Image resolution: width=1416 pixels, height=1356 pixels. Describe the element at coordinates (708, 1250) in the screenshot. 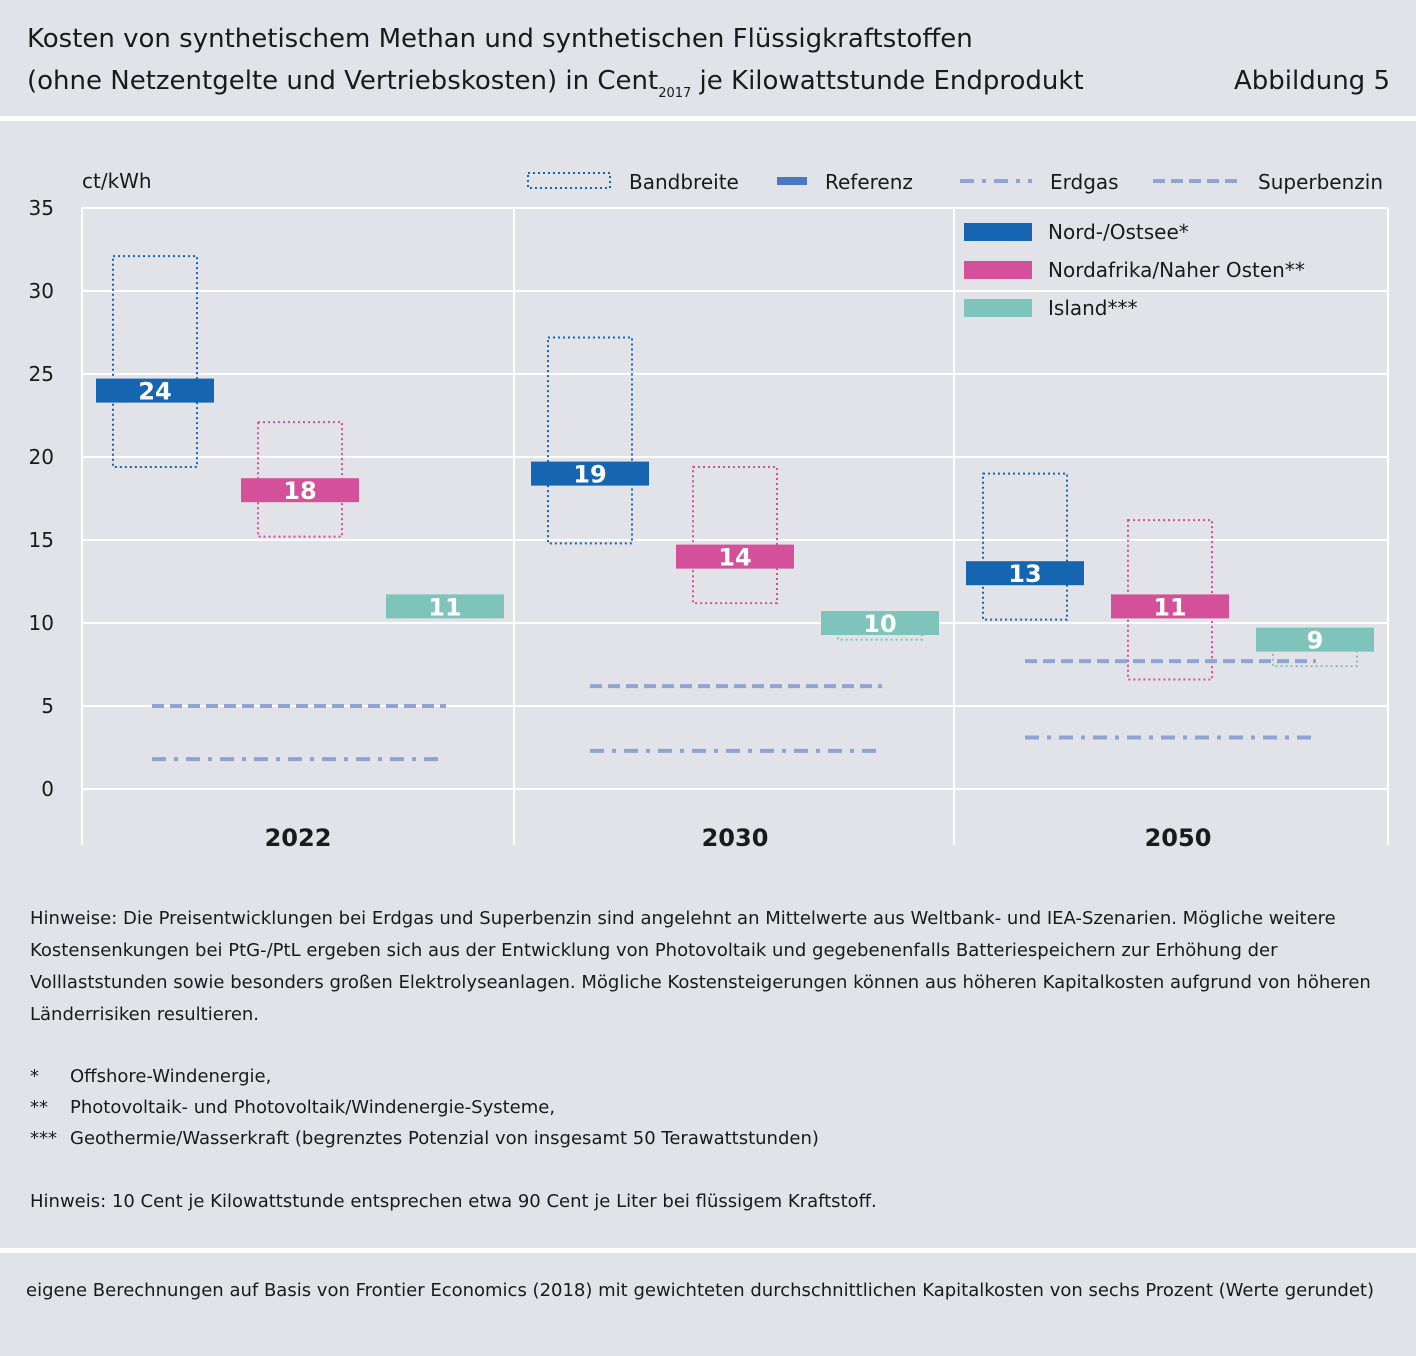

I see `divider-bottom` at that location.